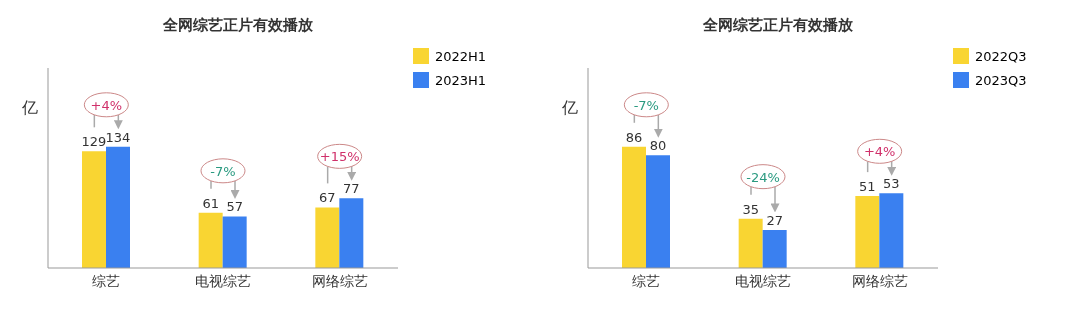 This screenshot has width=1080, height=326. I want to click on annotation: -7%, so click(223, 171).